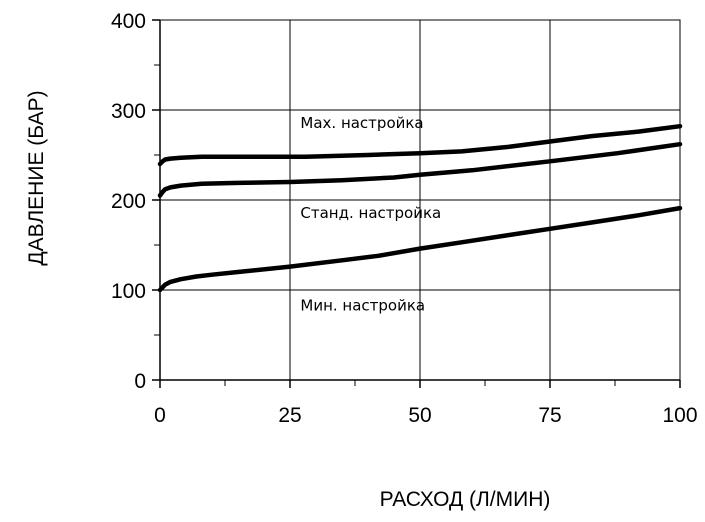 The height and width of the screenshot is (522, 705). What do you see at coordinates (679, 415) in the screenshot?
I see `x-tick-label: 100` at bounding box center [679, 415].